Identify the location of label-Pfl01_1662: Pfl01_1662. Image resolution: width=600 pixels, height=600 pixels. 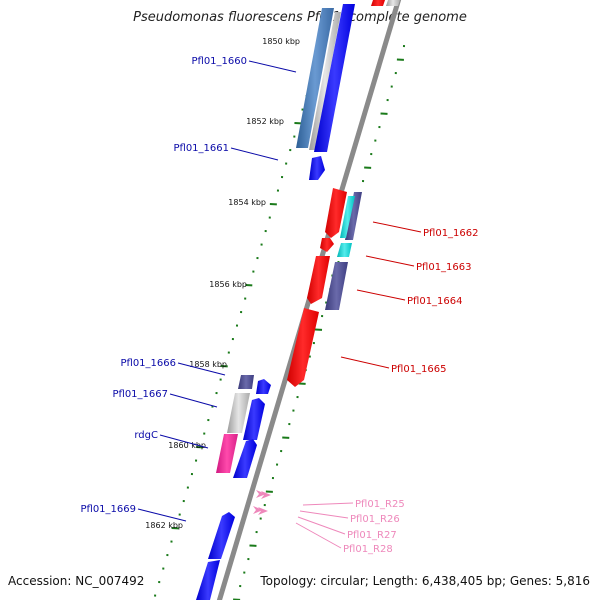
(451, 233).